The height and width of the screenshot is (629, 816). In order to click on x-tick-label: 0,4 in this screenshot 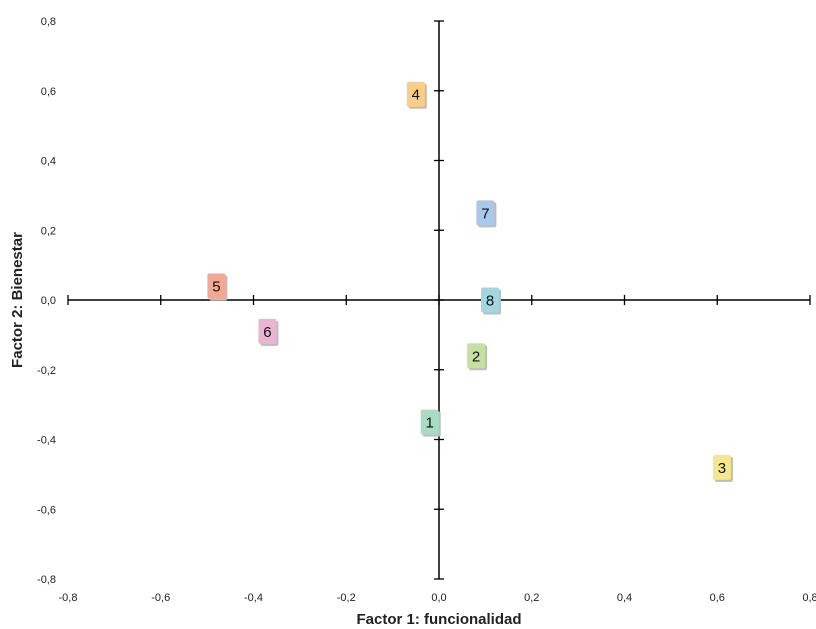, I will do `click(624, 598)`.